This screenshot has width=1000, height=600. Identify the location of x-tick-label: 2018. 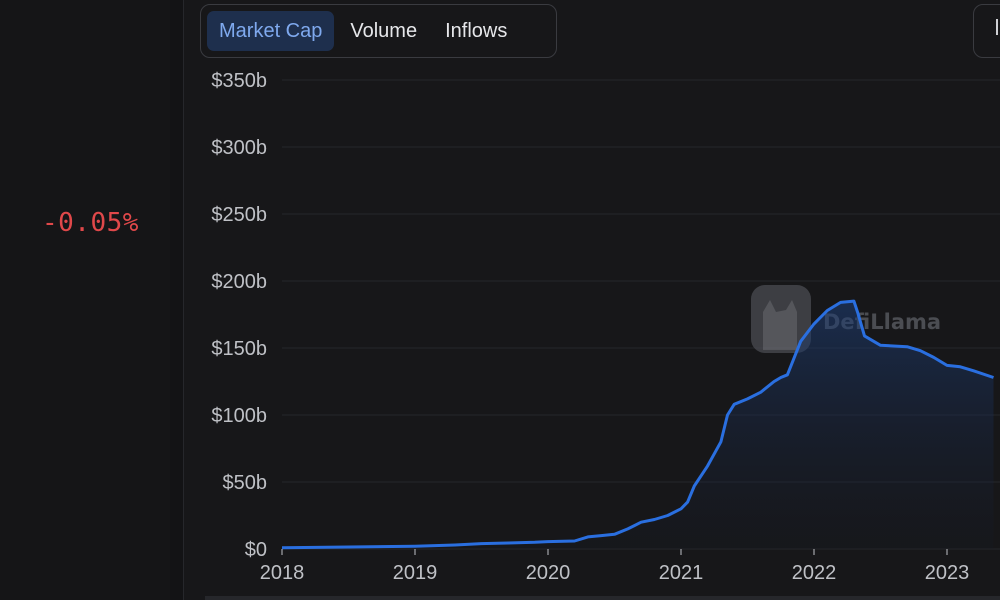
(282, 573).